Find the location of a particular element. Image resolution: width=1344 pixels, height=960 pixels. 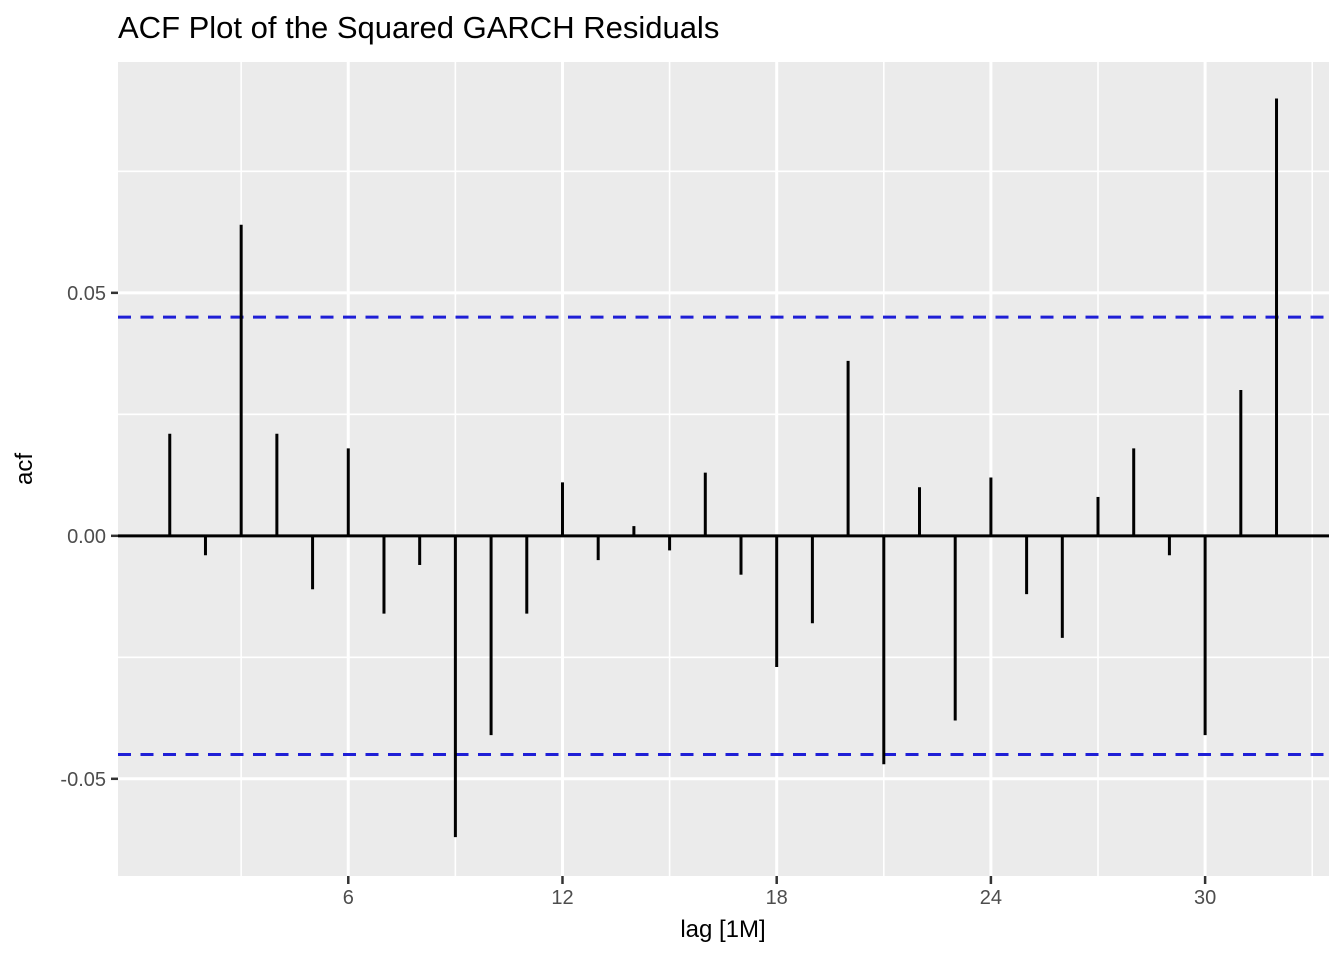

x-axis-label: lag [1M] is located at coordinates (723, 929).